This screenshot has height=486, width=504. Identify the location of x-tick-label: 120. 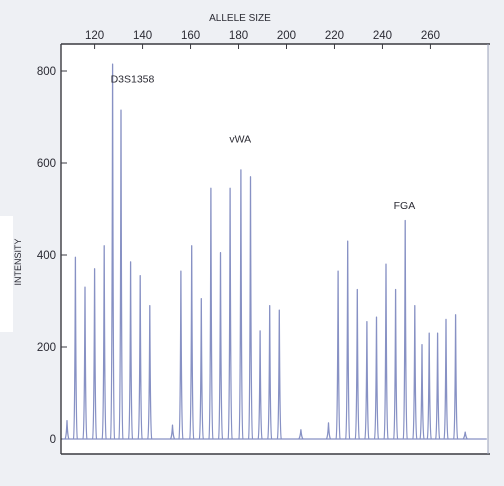
(94, 36).